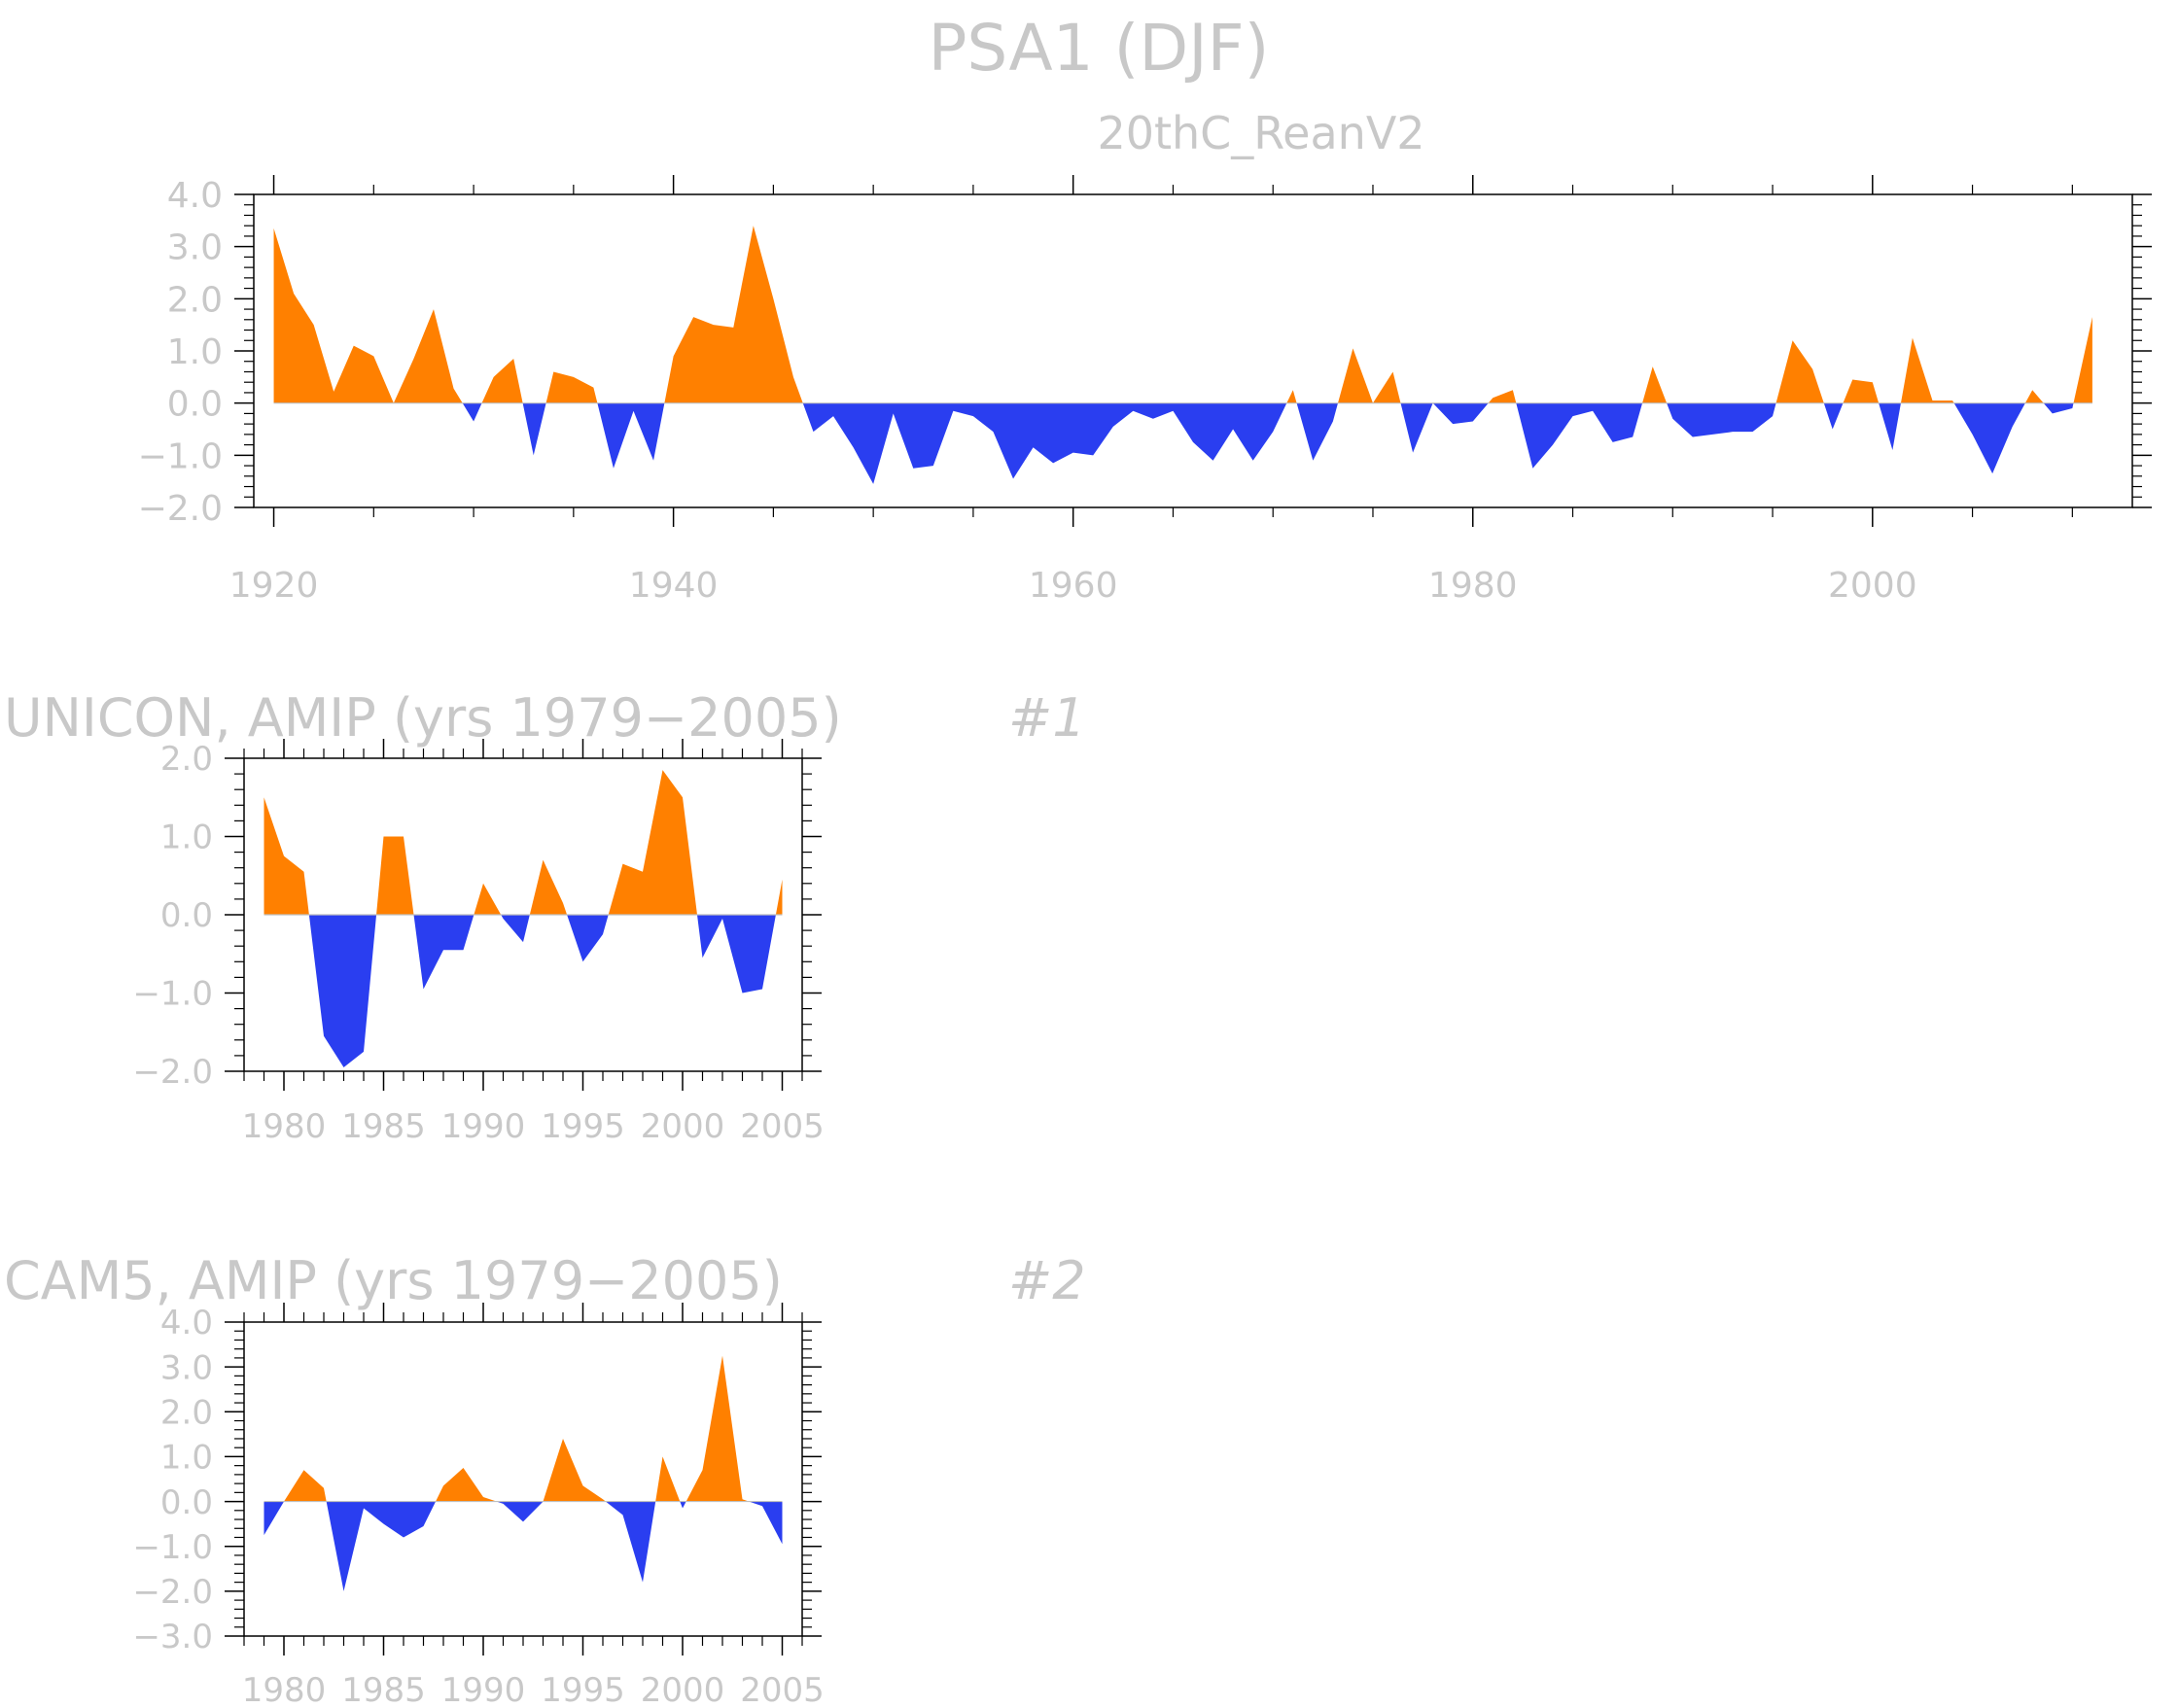  I want to click on x-tick-label: 1960, so click(1073, 586).